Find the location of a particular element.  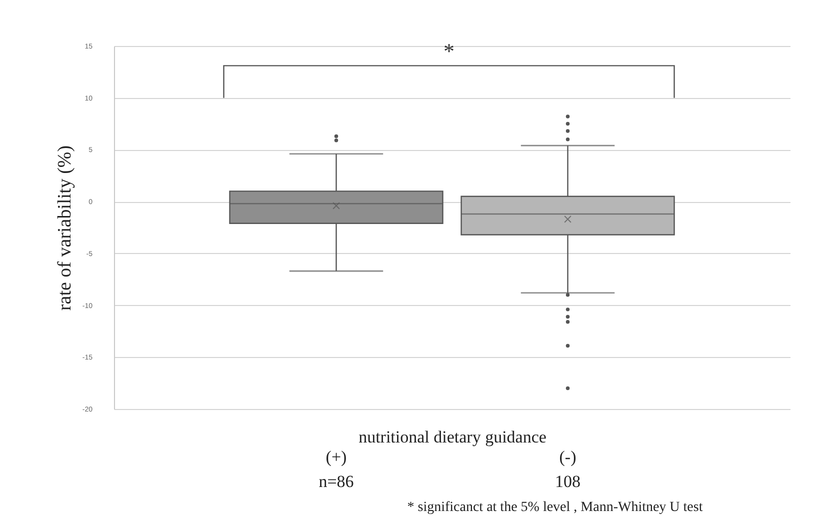

annotation: * is located at coordinates (449, 51).